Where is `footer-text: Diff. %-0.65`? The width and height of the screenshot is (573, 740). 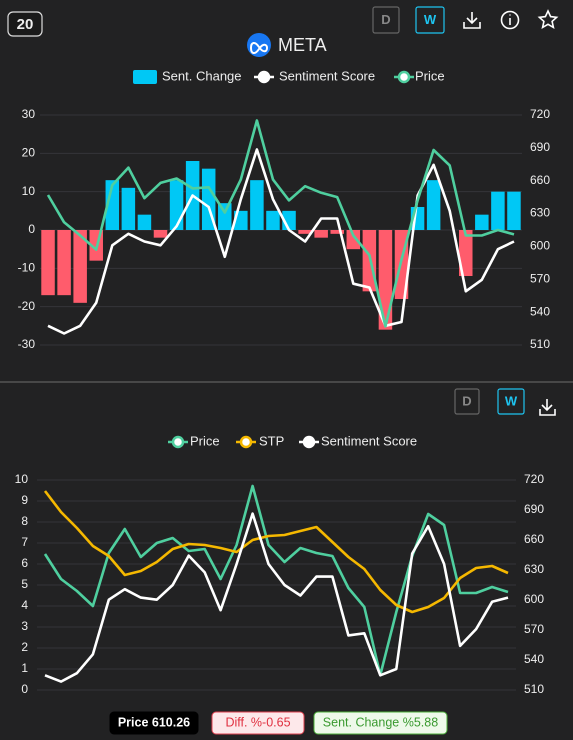 footer-text: Diff. %-0.65 is located at coordinates (257, 723).